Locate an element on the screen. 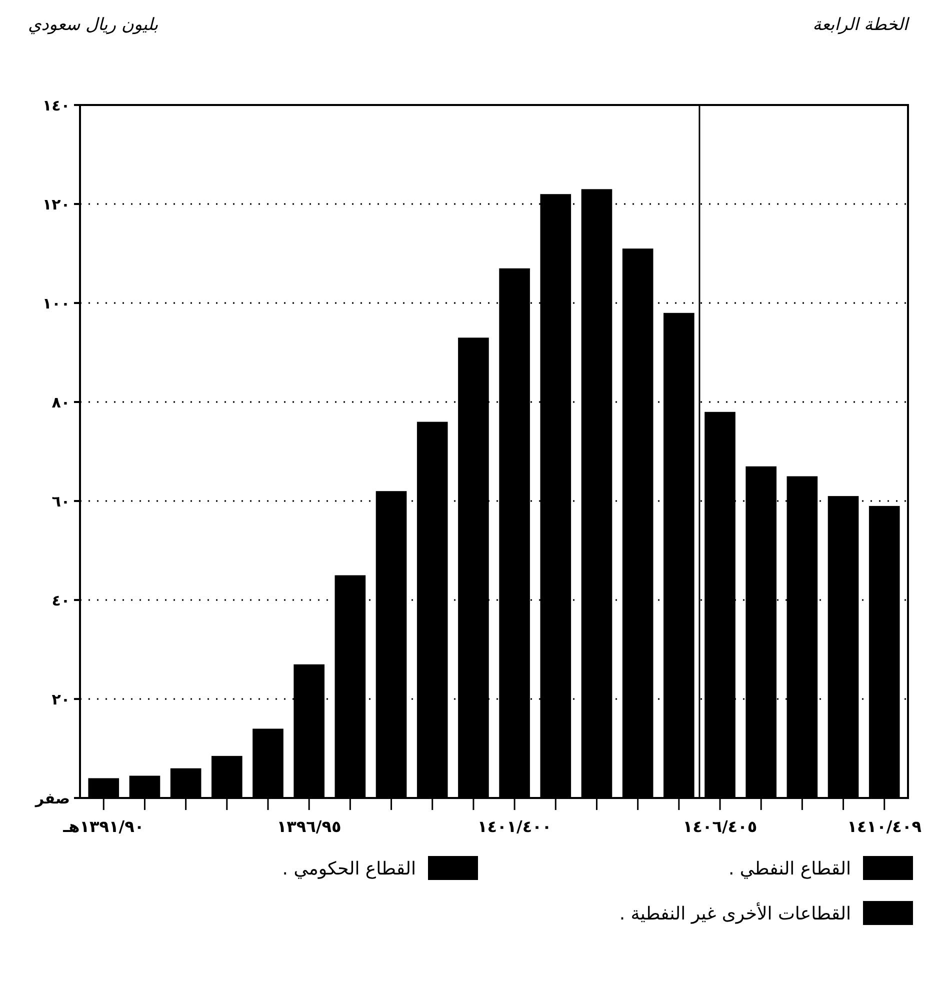 This screenshot has width=943, height=986. y-tick-label: ١٠٠ is located at coordinates (56, 303).